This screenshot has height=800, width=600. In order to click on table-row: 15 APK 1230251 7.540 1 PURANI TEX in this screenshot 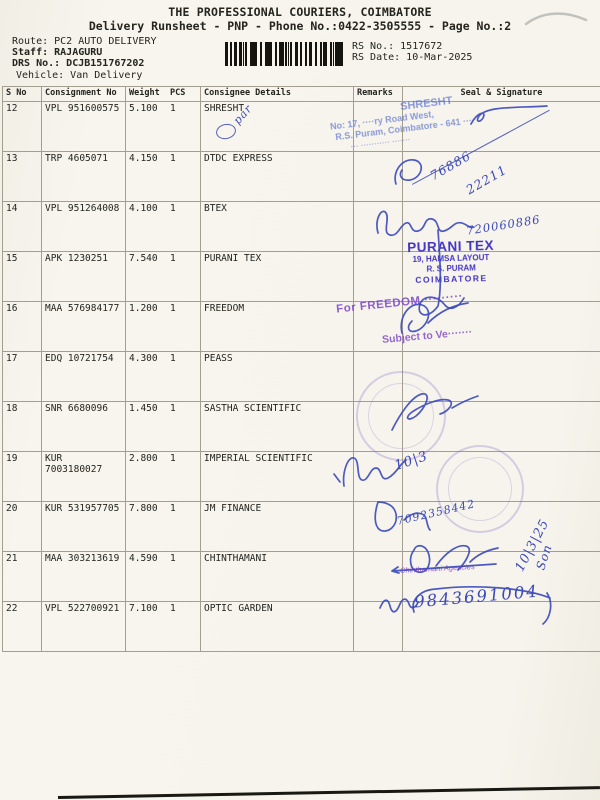, I will do `click(301, 276)`.